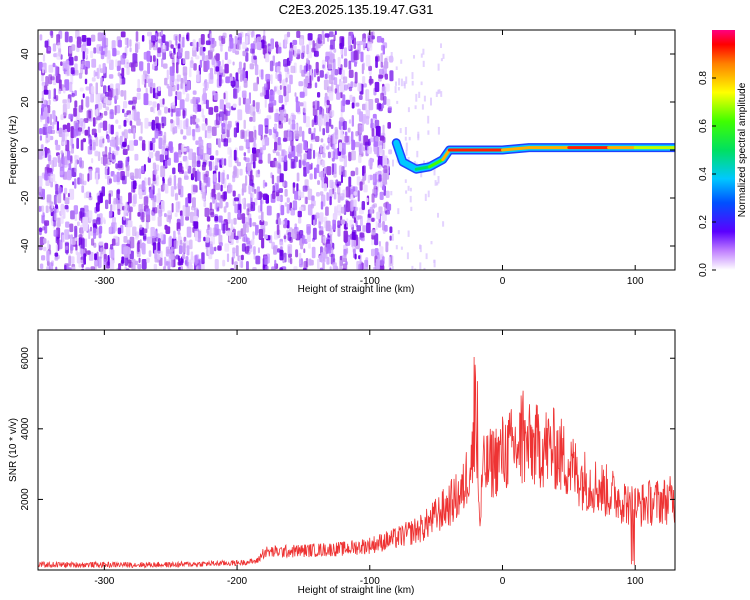 The width and height of the screenshot is (750, 600). Describe the element at coordinates (237, 581) in the screenshot. I see `x-tick-label: -200` at that location.